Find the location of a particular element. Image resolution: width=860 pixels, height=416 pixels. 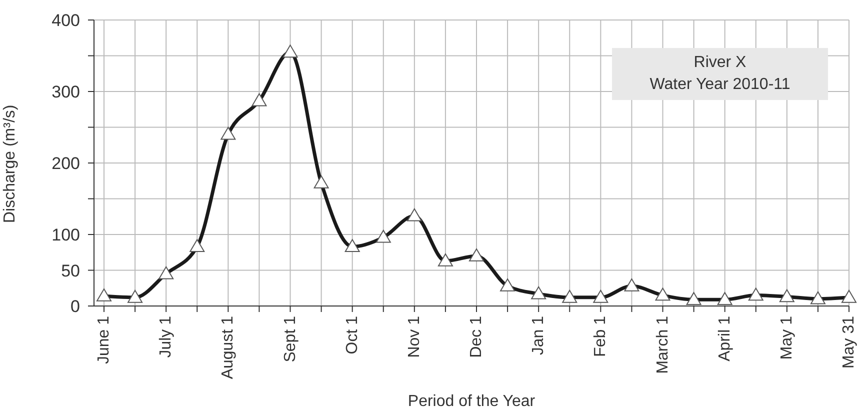

x-tick-label: Jan 1 is located at coordinates (539, 336).